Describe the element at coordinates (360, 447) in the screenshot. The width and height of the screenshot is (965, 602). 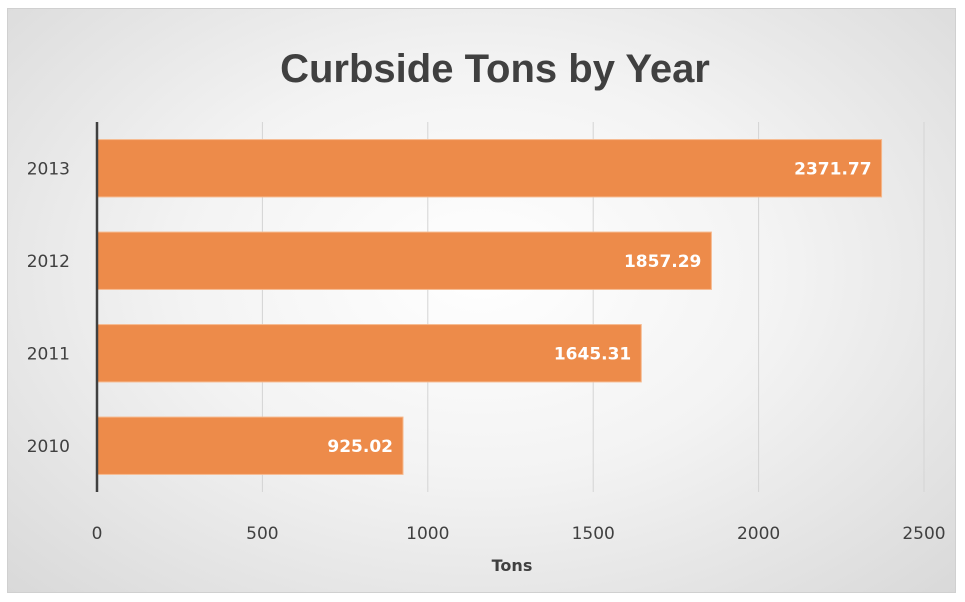
I see `data-label: 925.02` at that location.